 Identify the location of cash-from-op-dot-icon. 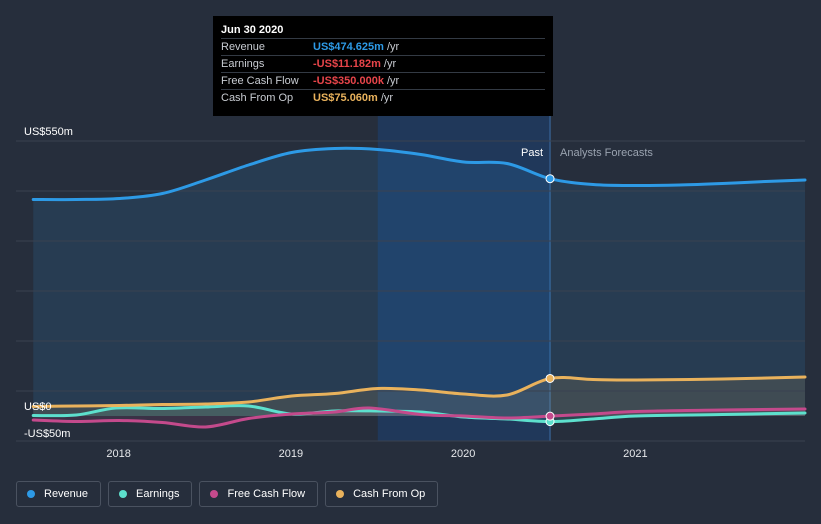
(340, 494).